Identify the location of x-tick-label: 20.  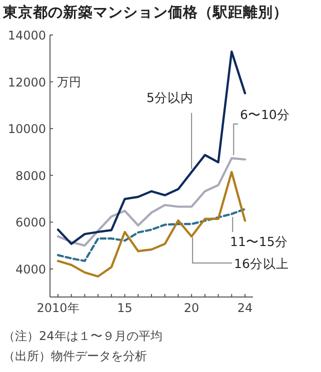
(192, 308).